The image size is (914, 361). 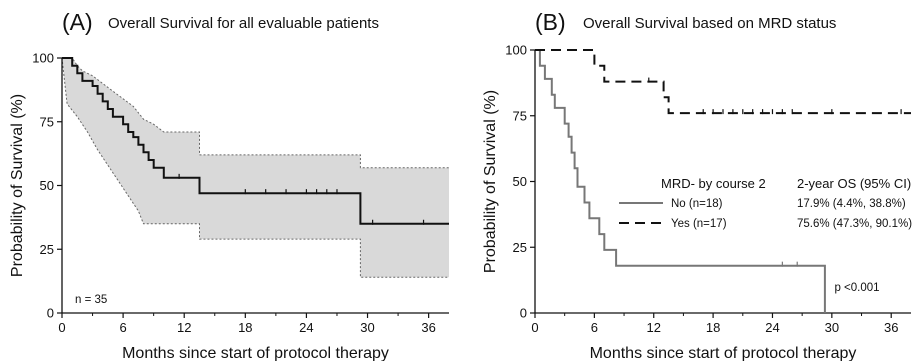 I want to click on legend-entry-2: Yes (n=17), so click(x=699, y=224).